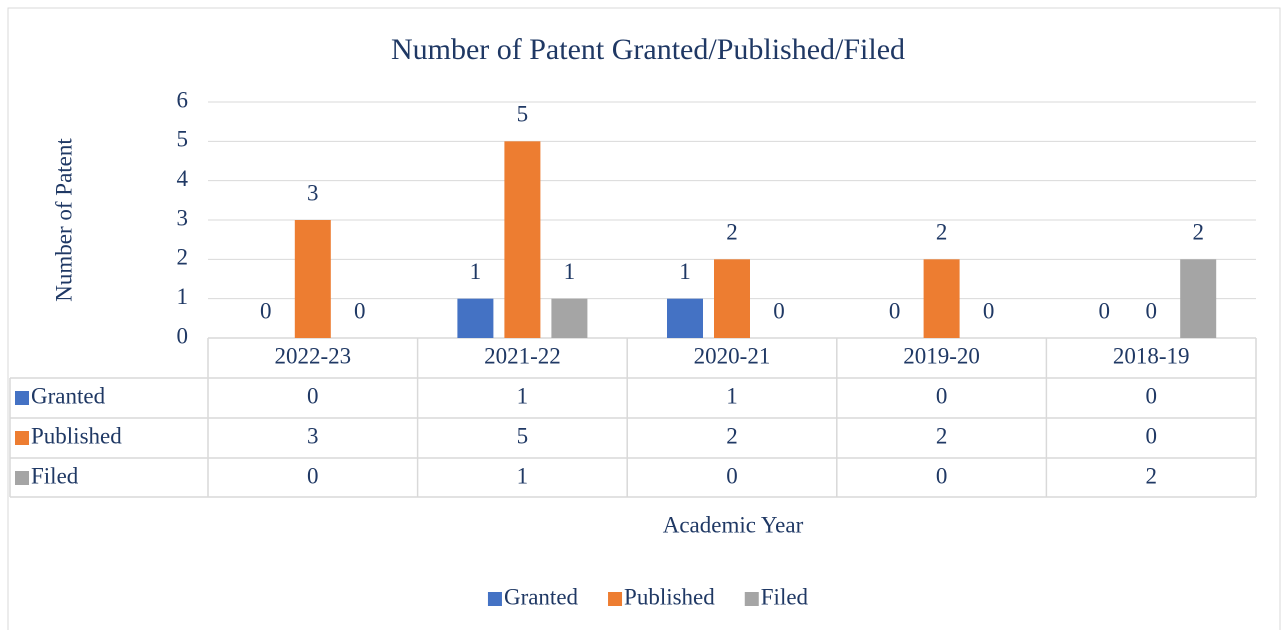 This screenshot has height=630, width=1288. I want to click on x-tick-label: 2022-23, so click(312, 355).